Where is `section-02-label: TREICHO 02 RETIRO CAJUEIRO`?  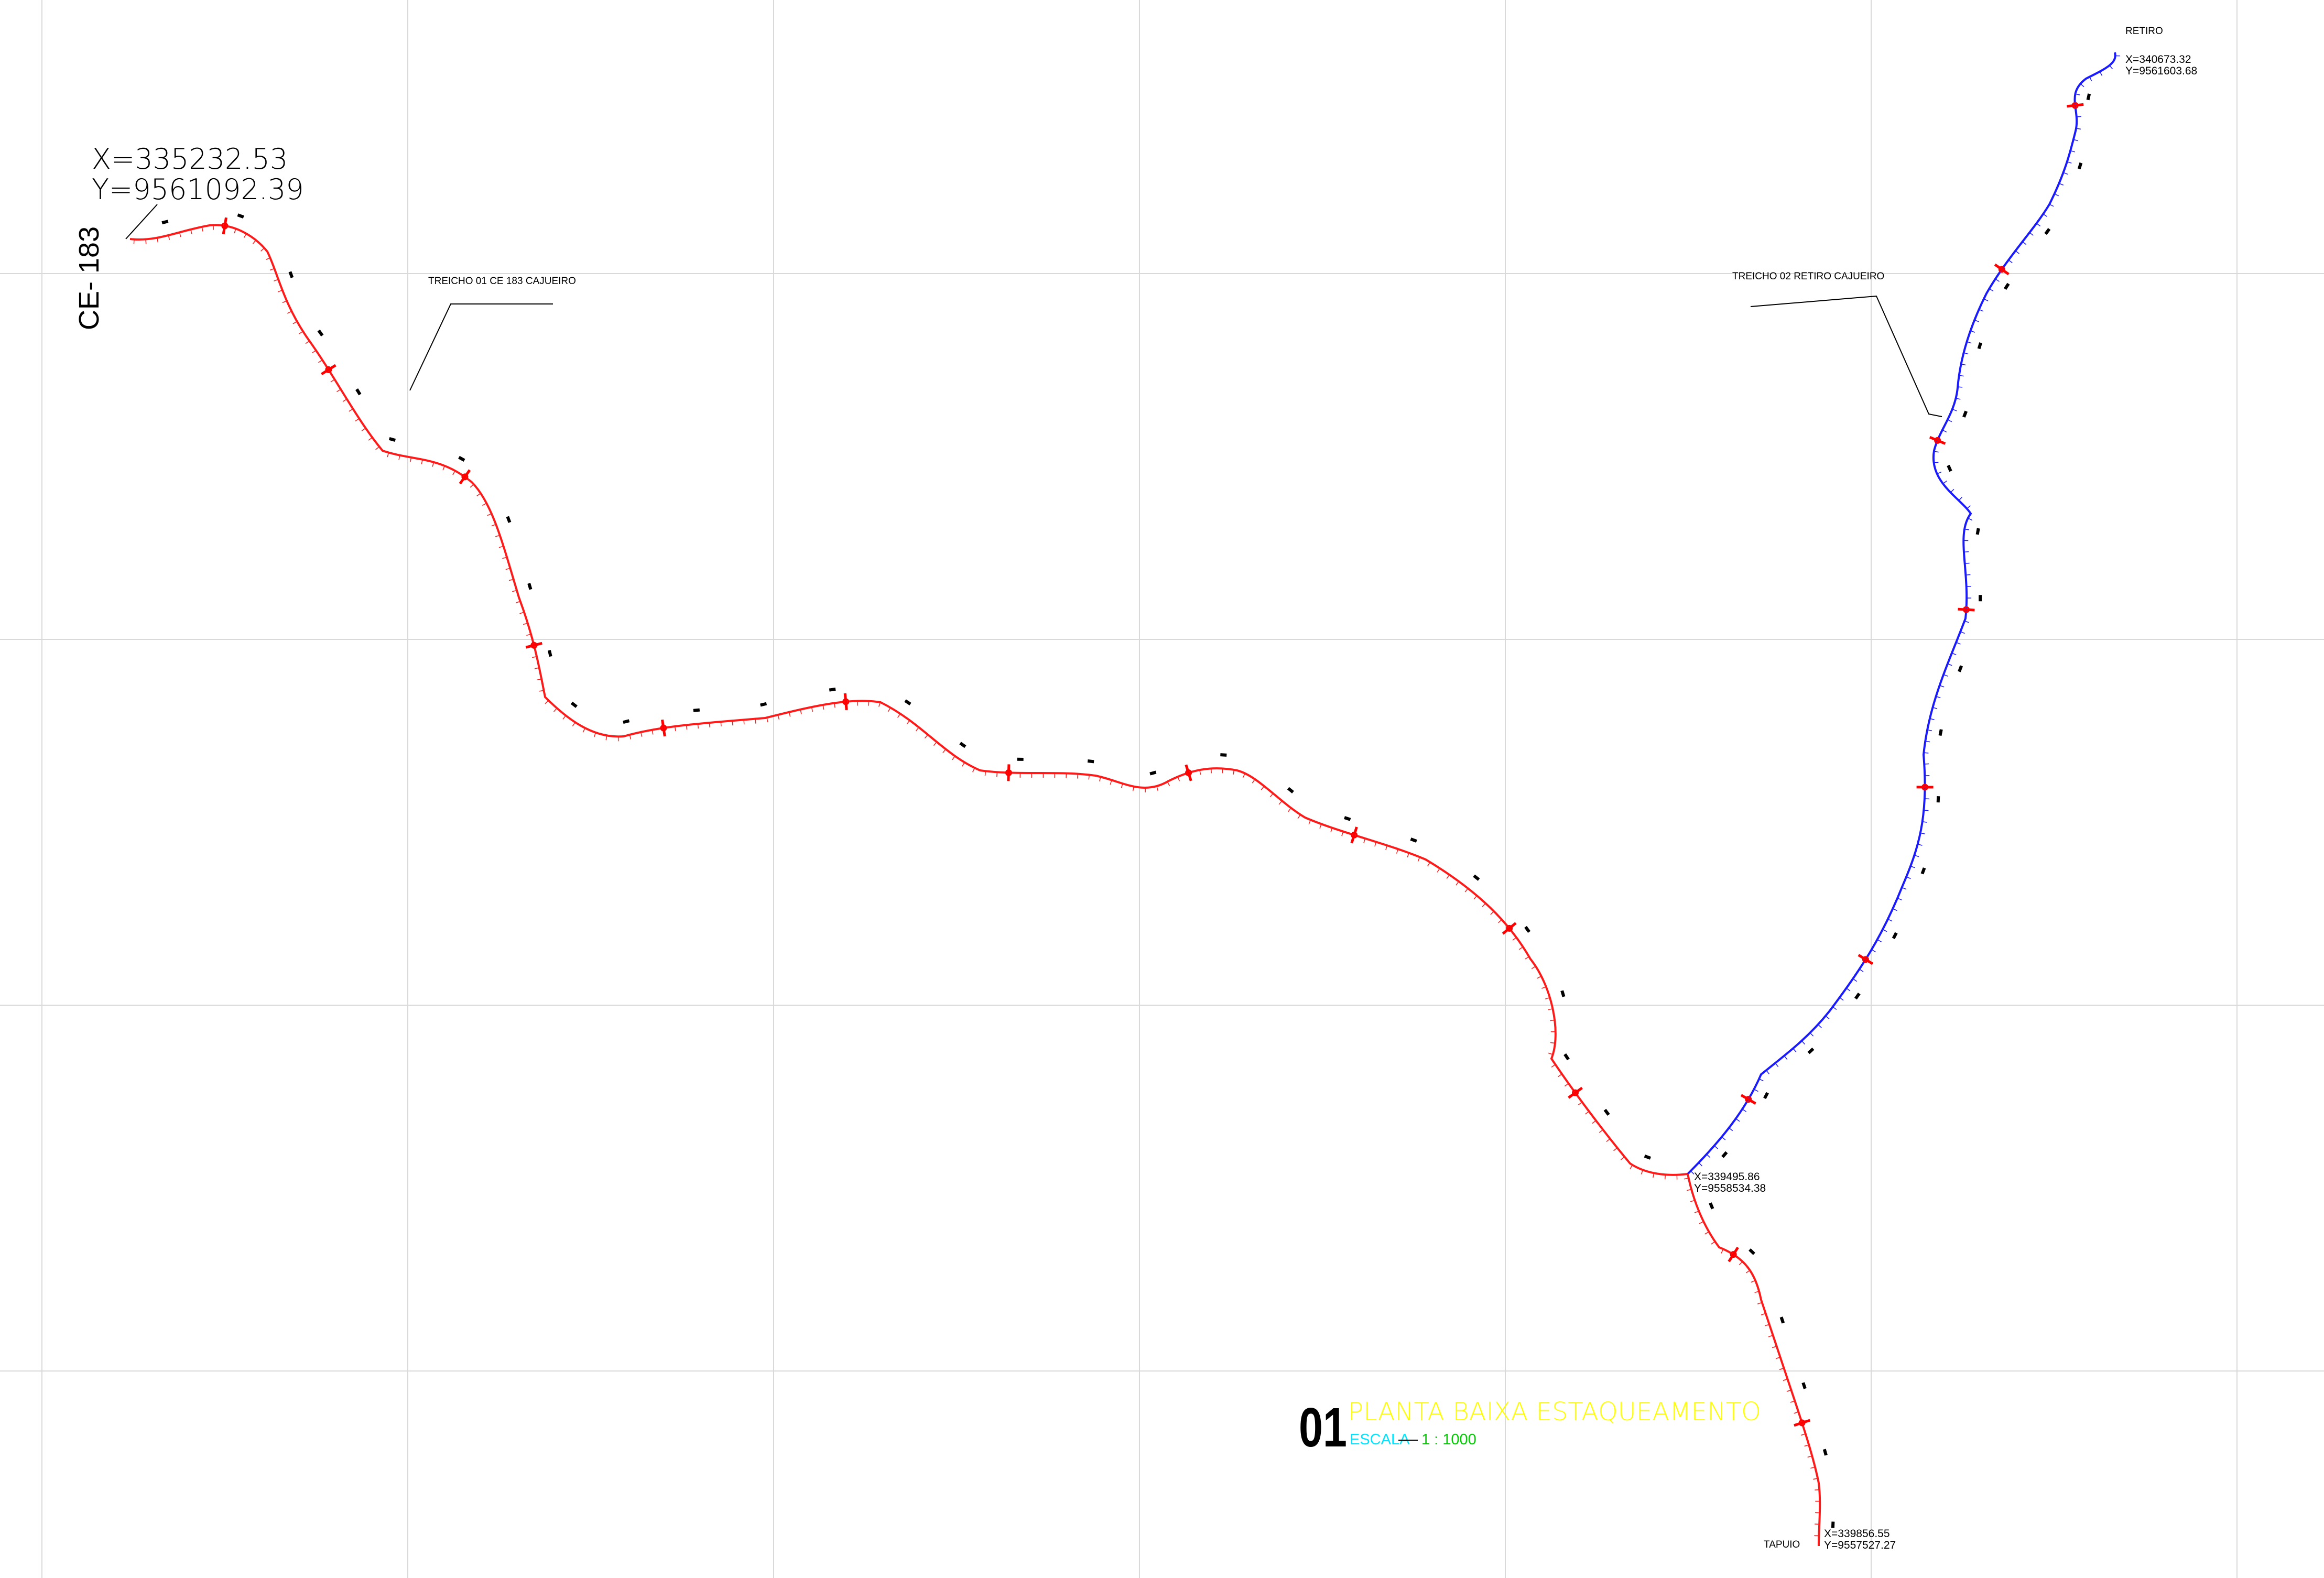
section-02-label: TREICHO 02 RETIRO CAJUEIRO is located at coordinates (1808, 276).